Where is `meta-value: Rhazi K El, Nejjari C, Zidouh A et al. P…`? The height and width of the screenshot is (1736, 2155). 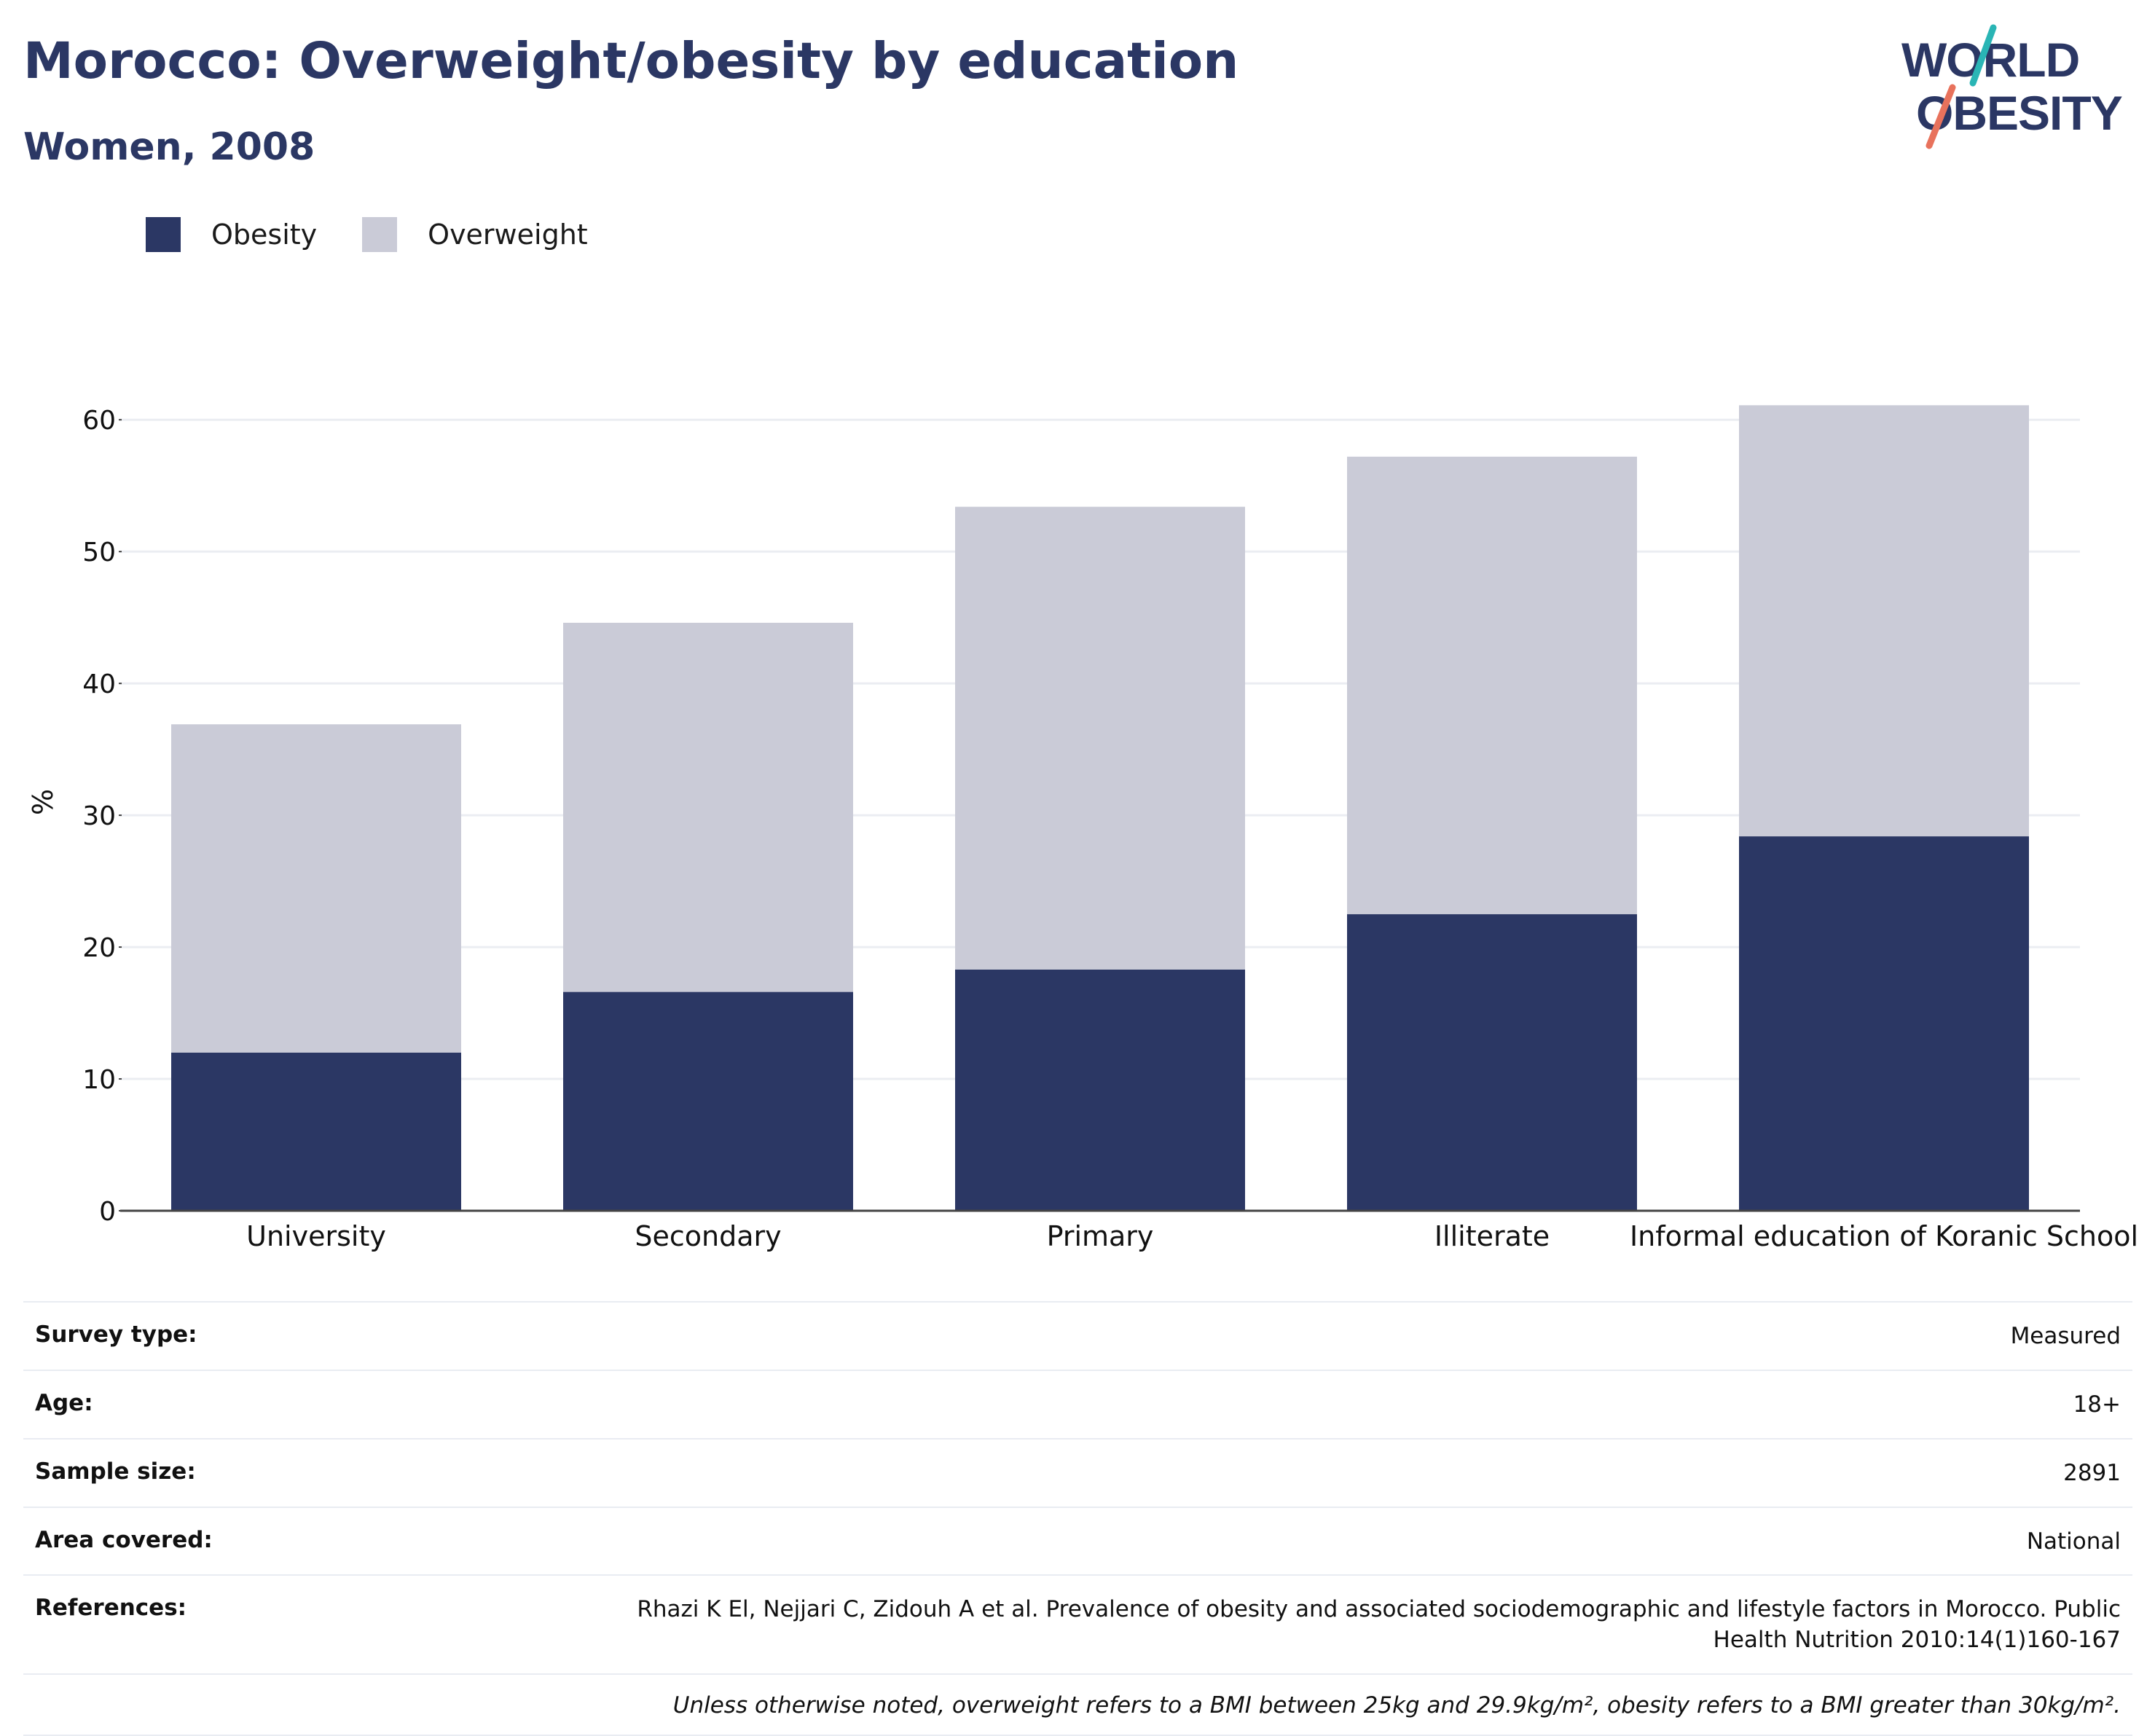 meta-value: Rhazi K El, Nejjari C, Zidouh A et al. P… is located at coordinates (1379, 1625).